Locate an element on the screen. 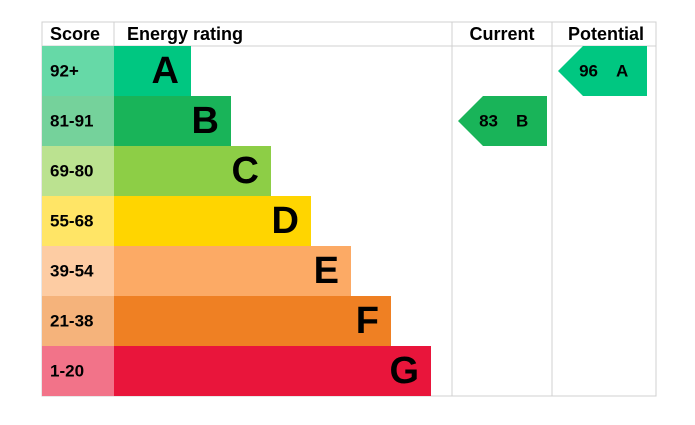 The width and height of the screenshot is (695, 425). rating-header: Energy rating is located at coordinates (185, 34).